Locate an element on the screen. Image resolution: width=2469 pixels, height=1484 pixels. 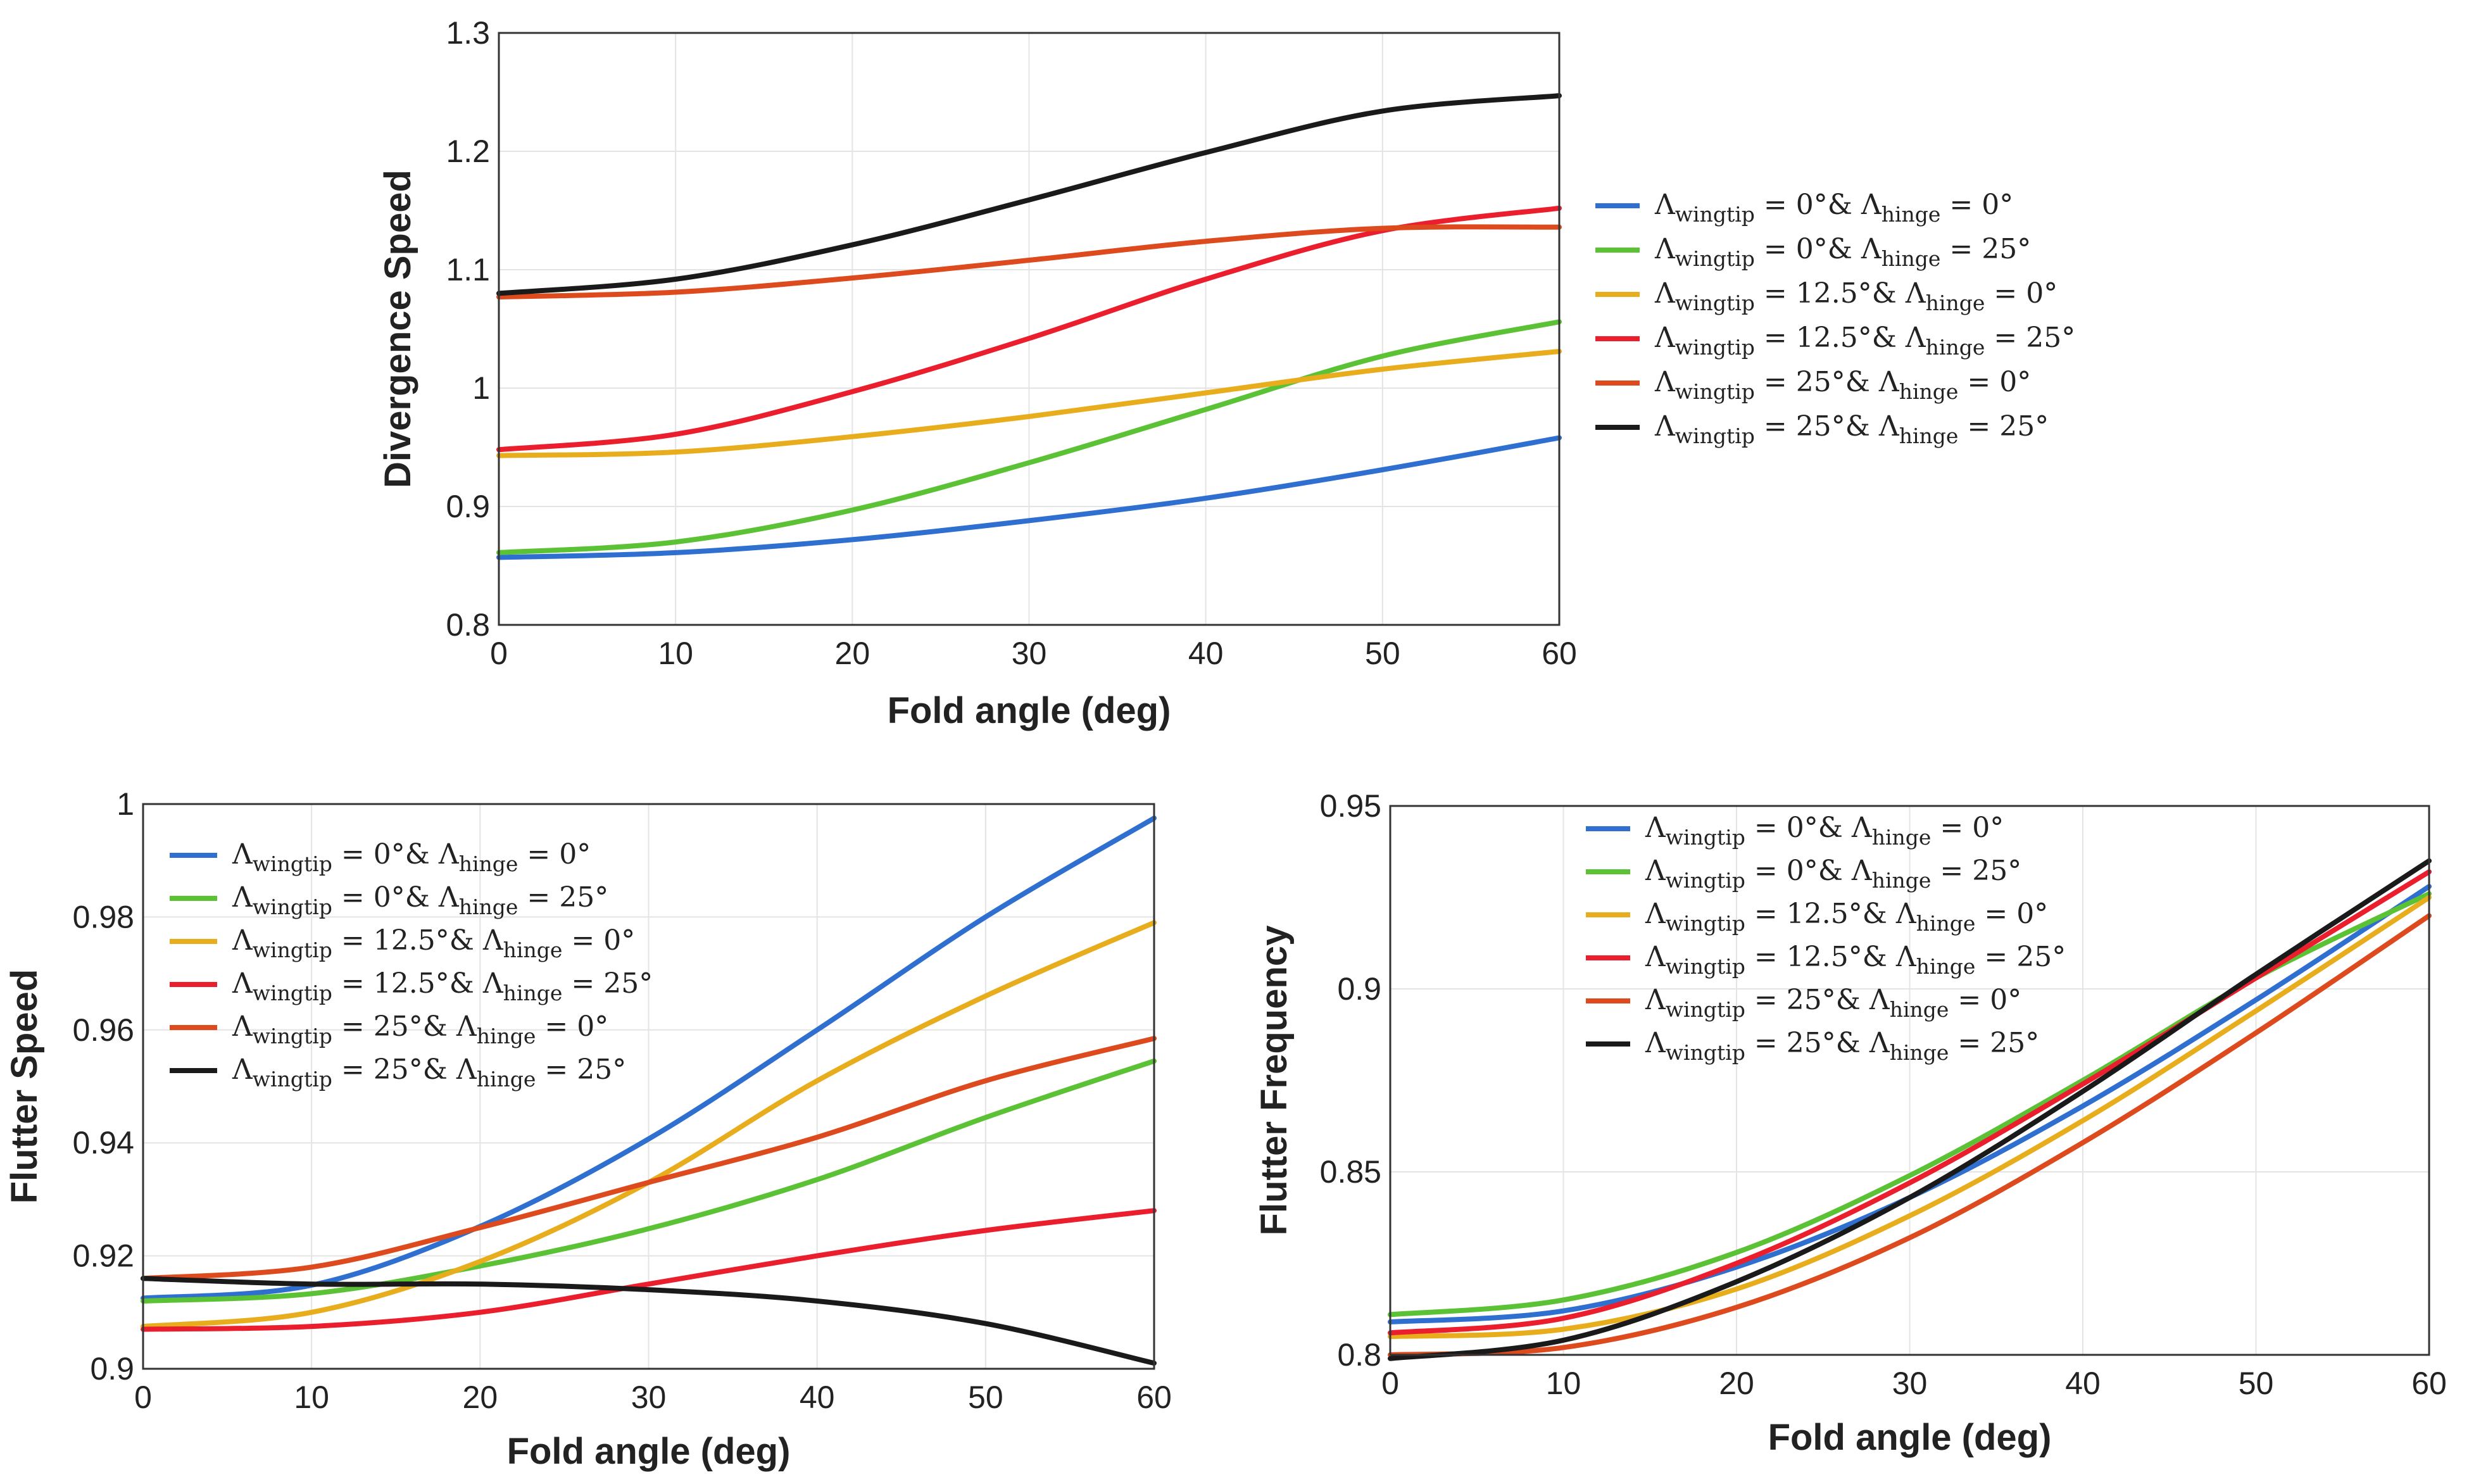
legend-label: Λwingtip = 12.5°& Λhinge = 25° is located at coordinates (442, 986).